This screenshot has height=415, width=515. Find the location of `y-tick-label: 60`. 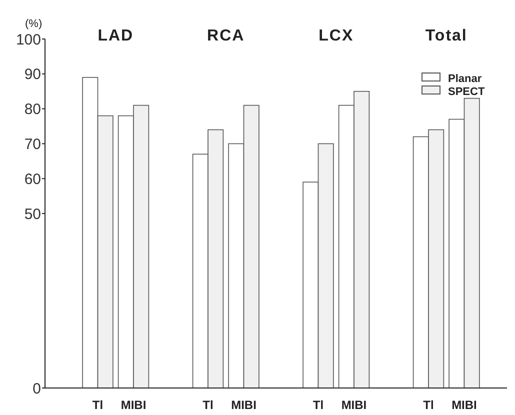

y-tick-label: 60 is located at coordinates (32, 179).